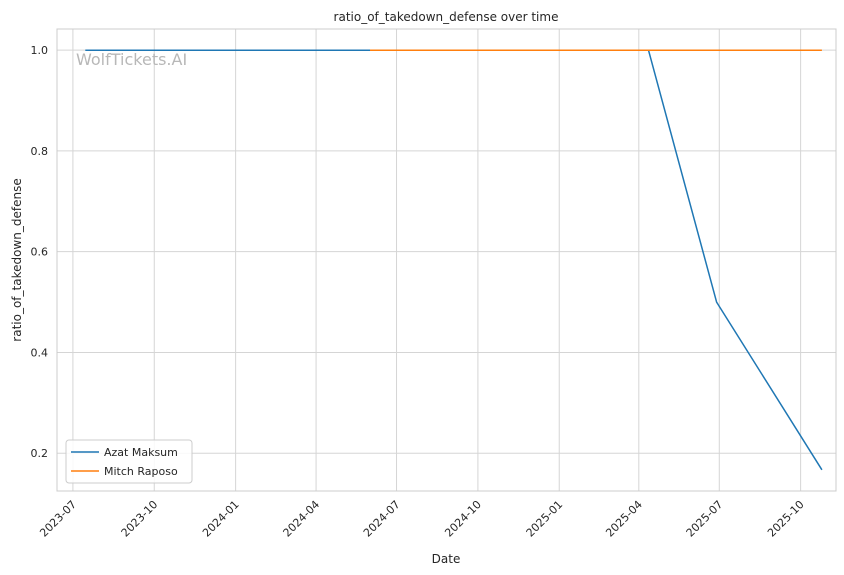 This screenshot has width=844, height=575. What do you see at coordinates (17, 259) in the screenshot?
I see `y-axis-label: ratio_of_takedown_defense` at bounding box center [17, 259].